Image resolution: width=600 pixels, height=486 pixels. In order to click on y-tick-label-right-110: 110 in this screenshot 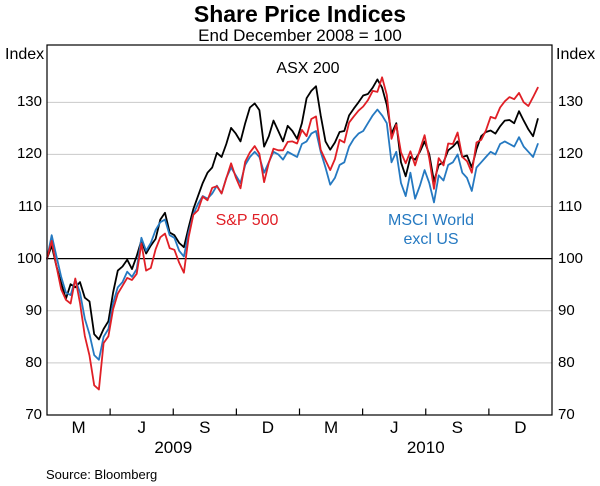, I will do `click(570, 206)`.